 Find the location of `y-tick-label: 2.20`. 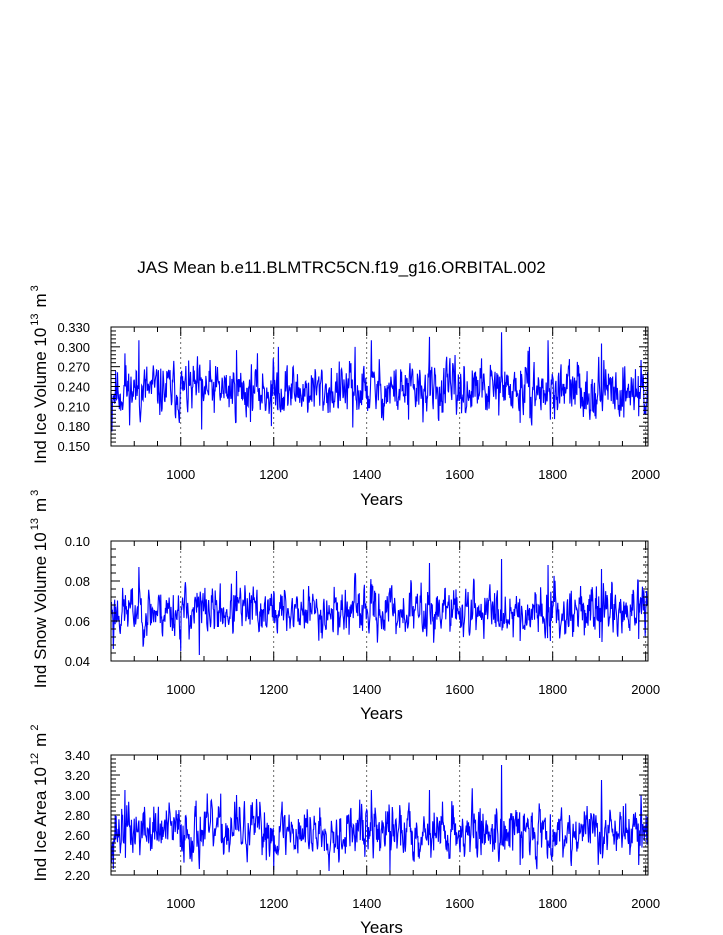

y-tick-label: 2.20 is located at coordinates (77, 875).